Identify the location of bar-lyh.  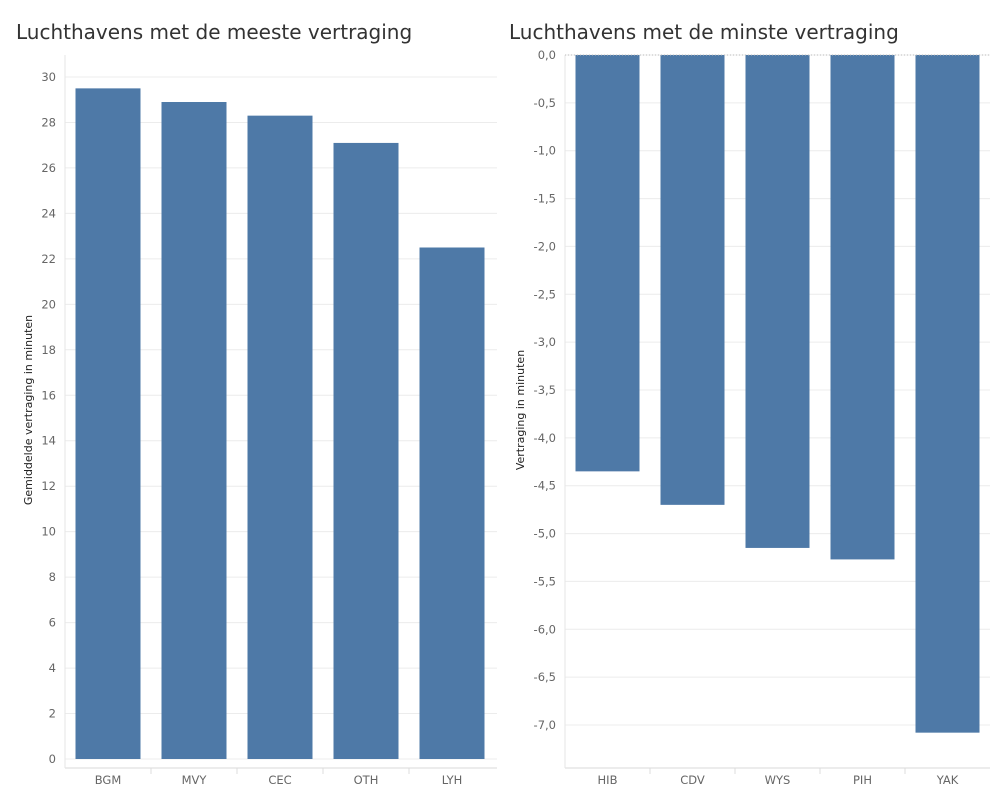
(452, 503).